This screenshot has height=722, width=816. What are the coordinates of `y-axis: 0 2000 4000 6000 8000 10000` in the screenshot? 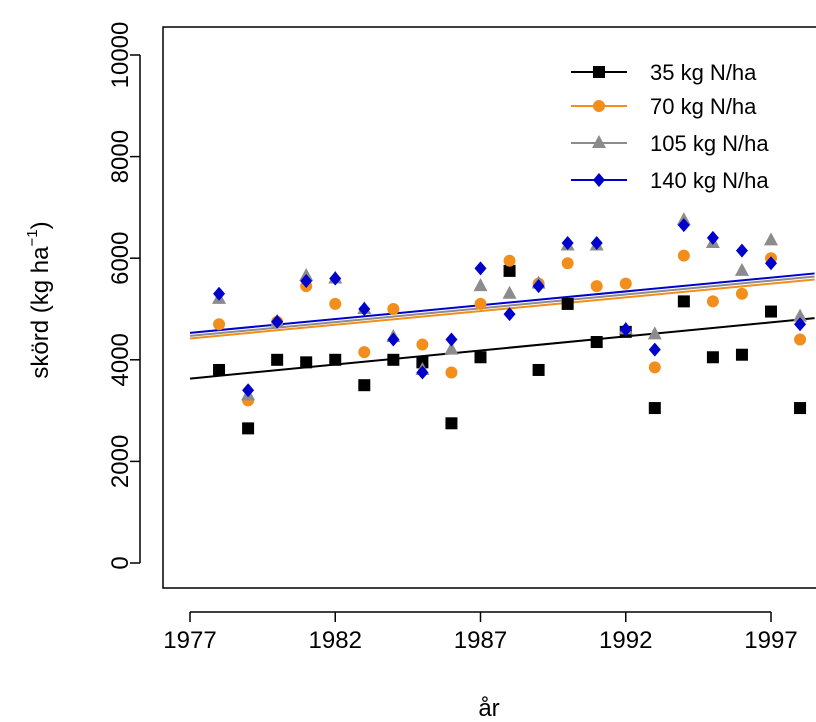 It's located at (124, 296).